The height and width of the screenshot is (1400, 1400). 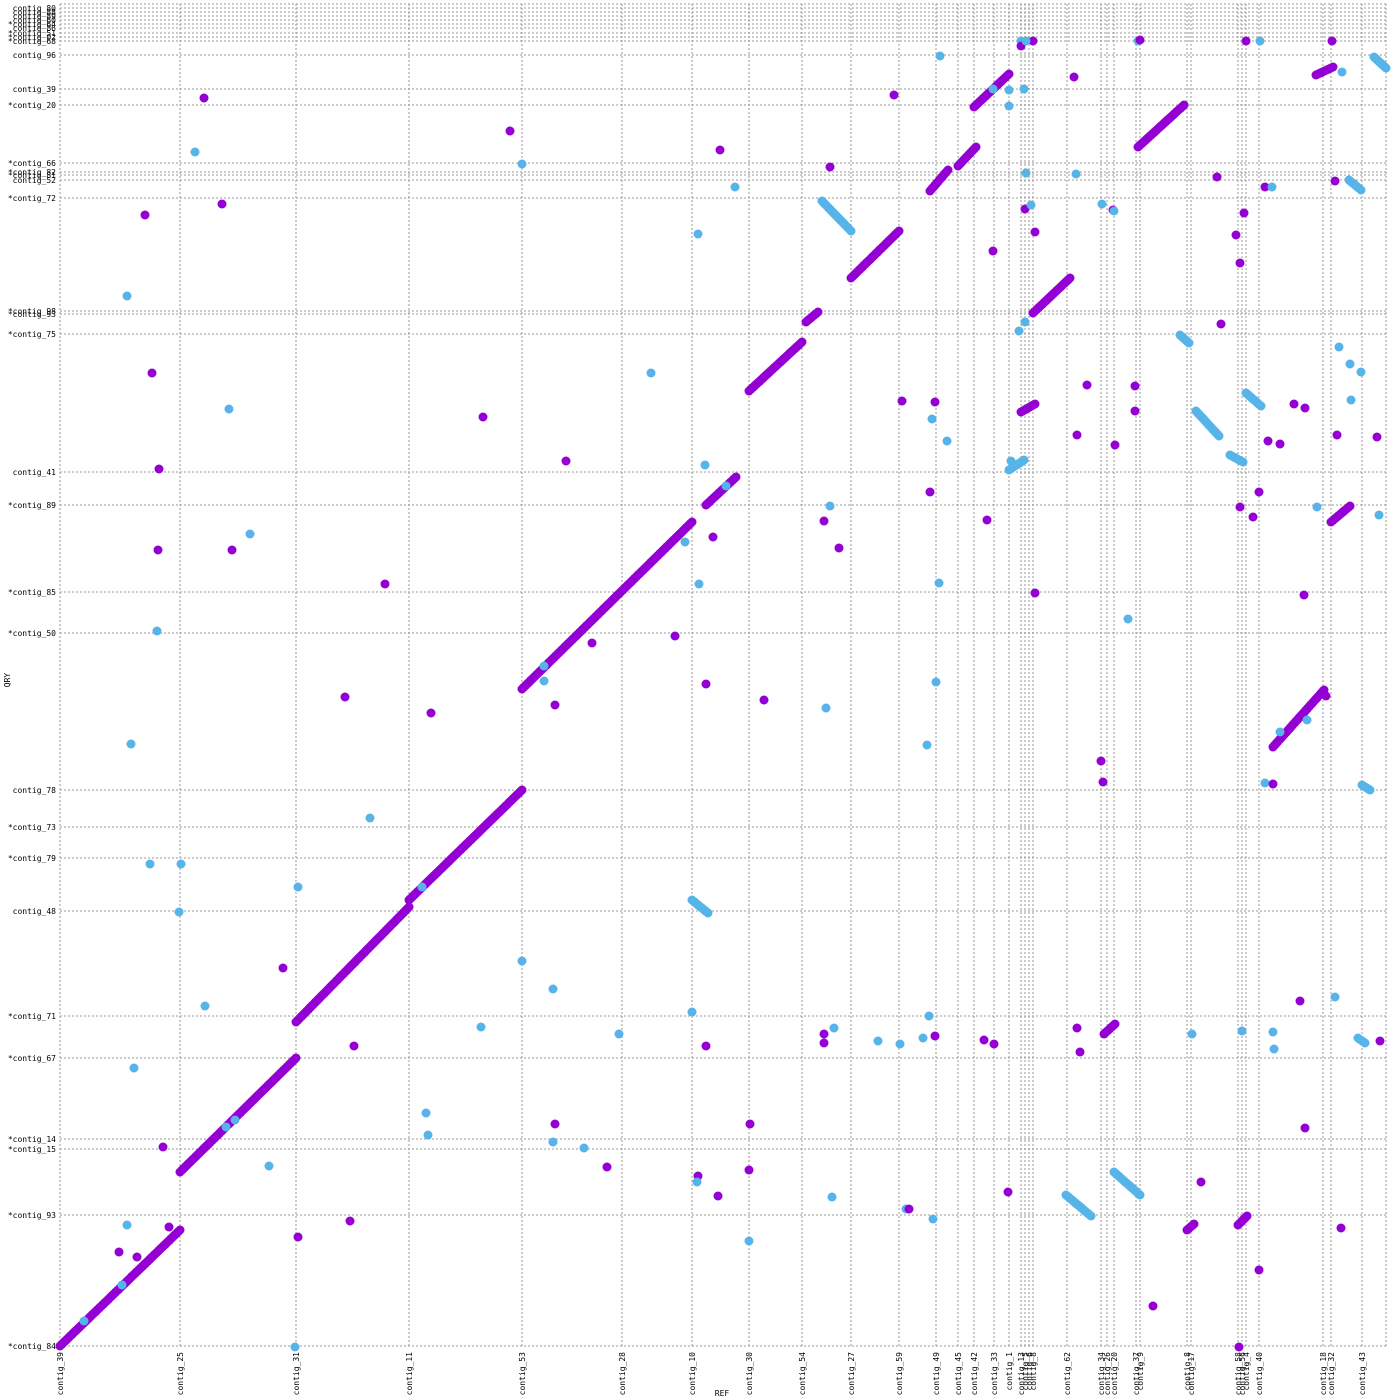 What do you see at coordinates (32, 1139) in the screenshot?
I see `y-tick-label: *contig_14` at bounding box center [32, 1139].